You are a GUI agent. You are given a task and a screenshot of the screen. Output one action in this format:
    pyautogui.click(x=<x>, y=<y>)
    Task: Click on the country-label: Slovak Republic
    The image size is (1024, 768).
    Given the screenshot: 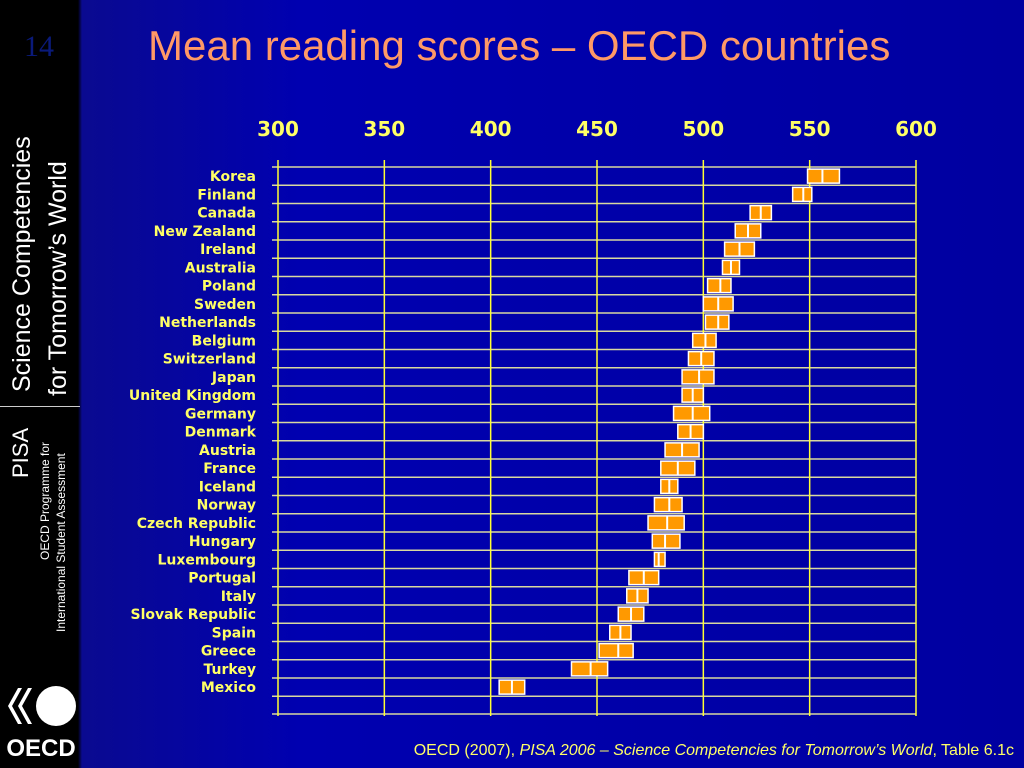 What is the action you would take?
    pyautogui.click(x=193, y=615)
    